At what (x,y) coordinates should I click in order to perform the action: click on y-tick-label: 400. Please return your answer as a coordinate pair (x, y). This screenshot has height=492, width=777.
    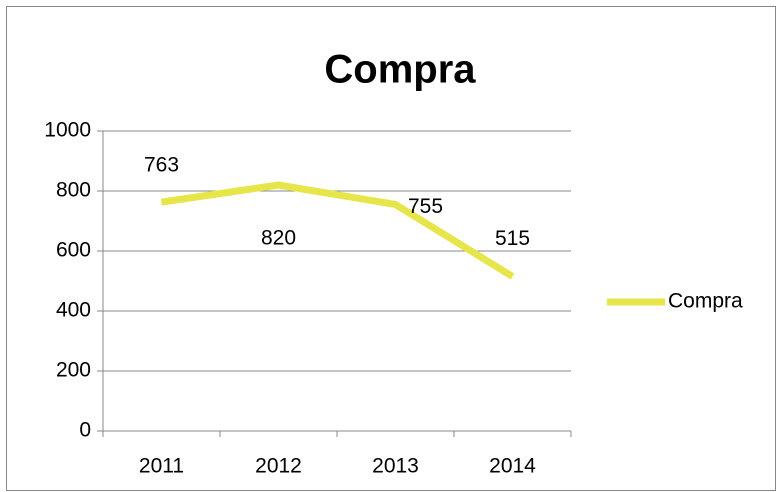
    Looking at the image, I should click on (73, 310).